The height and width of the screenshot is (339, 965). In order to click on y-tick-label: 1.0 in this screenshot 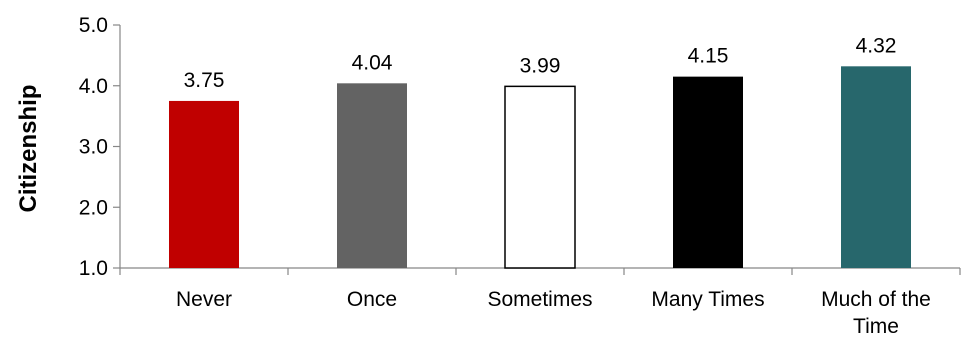, I will do `click(93, 268)`.